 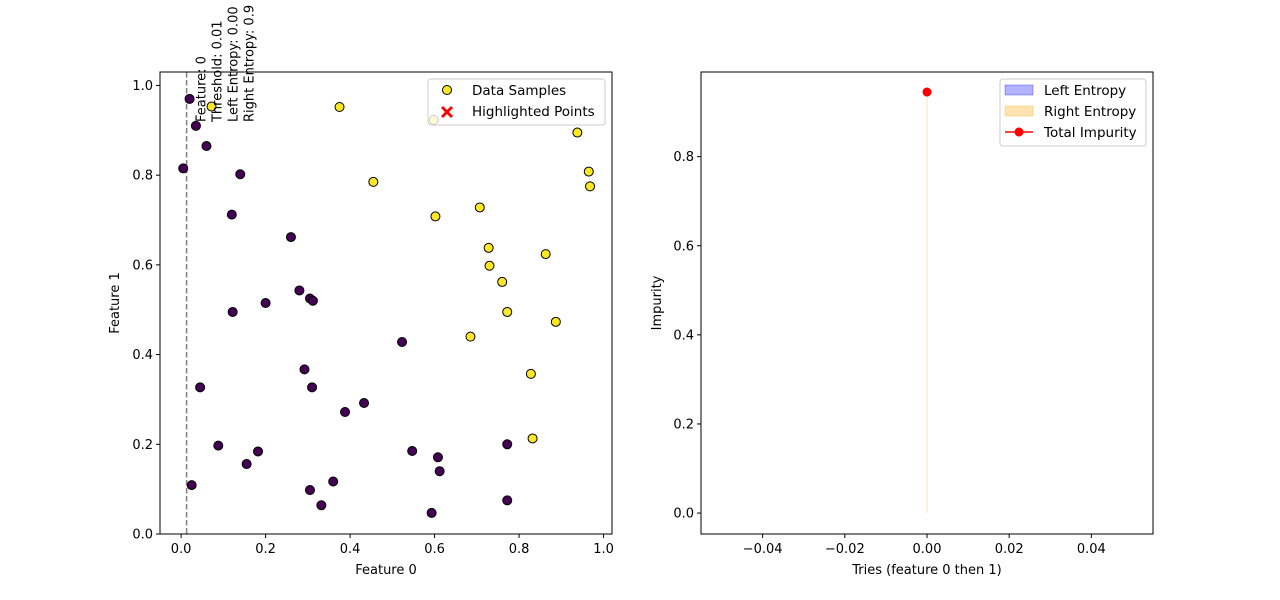 I want to click on legend-label-total-impurity: Total Impurity, so click(x=1090, y=133).